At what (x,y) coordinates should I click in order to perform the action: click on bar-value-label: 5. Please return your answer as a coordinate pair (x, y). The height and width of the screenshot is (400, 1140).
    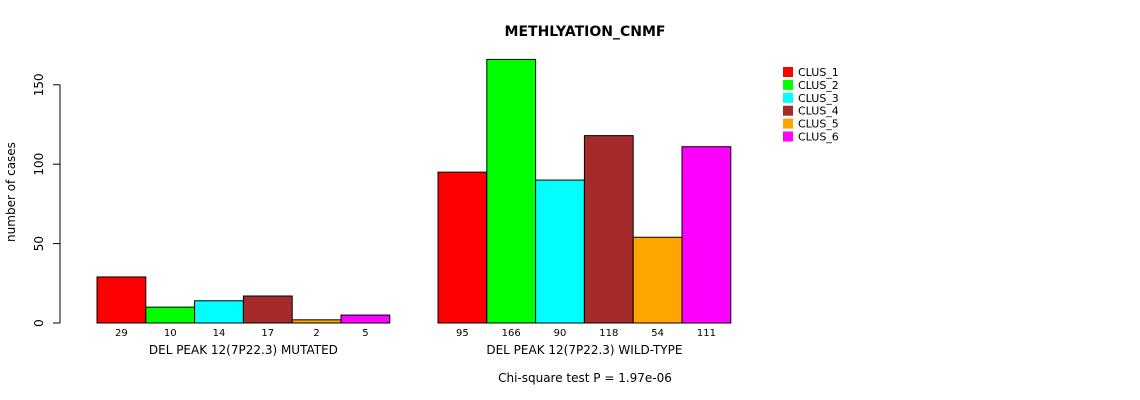
    Looking at the image, I should click on (365, 333).